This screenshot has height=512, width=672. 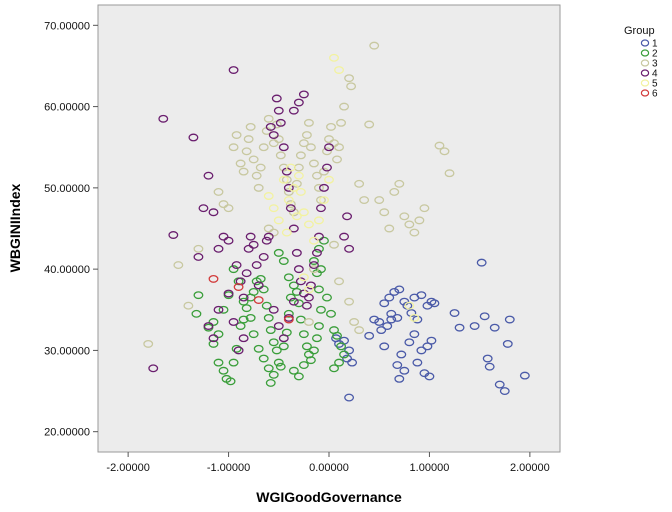 I want to click on legend-label: 2, so click(x=655, y=54).